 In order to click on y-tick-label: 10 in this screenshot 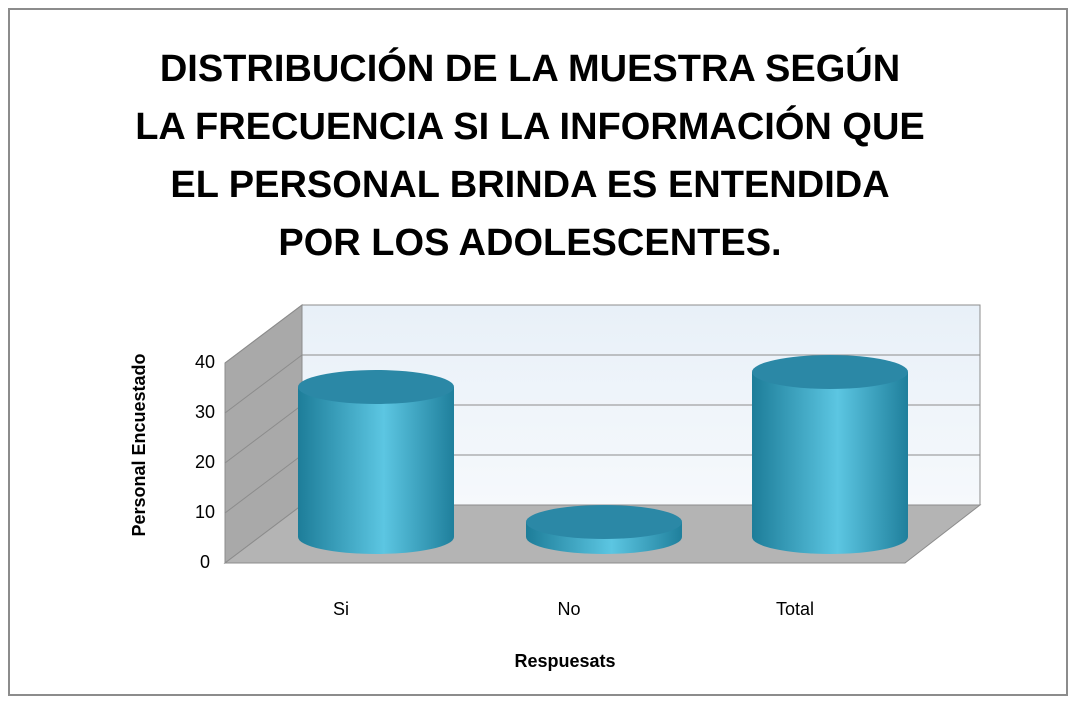, I will do `click(205, 512)`.